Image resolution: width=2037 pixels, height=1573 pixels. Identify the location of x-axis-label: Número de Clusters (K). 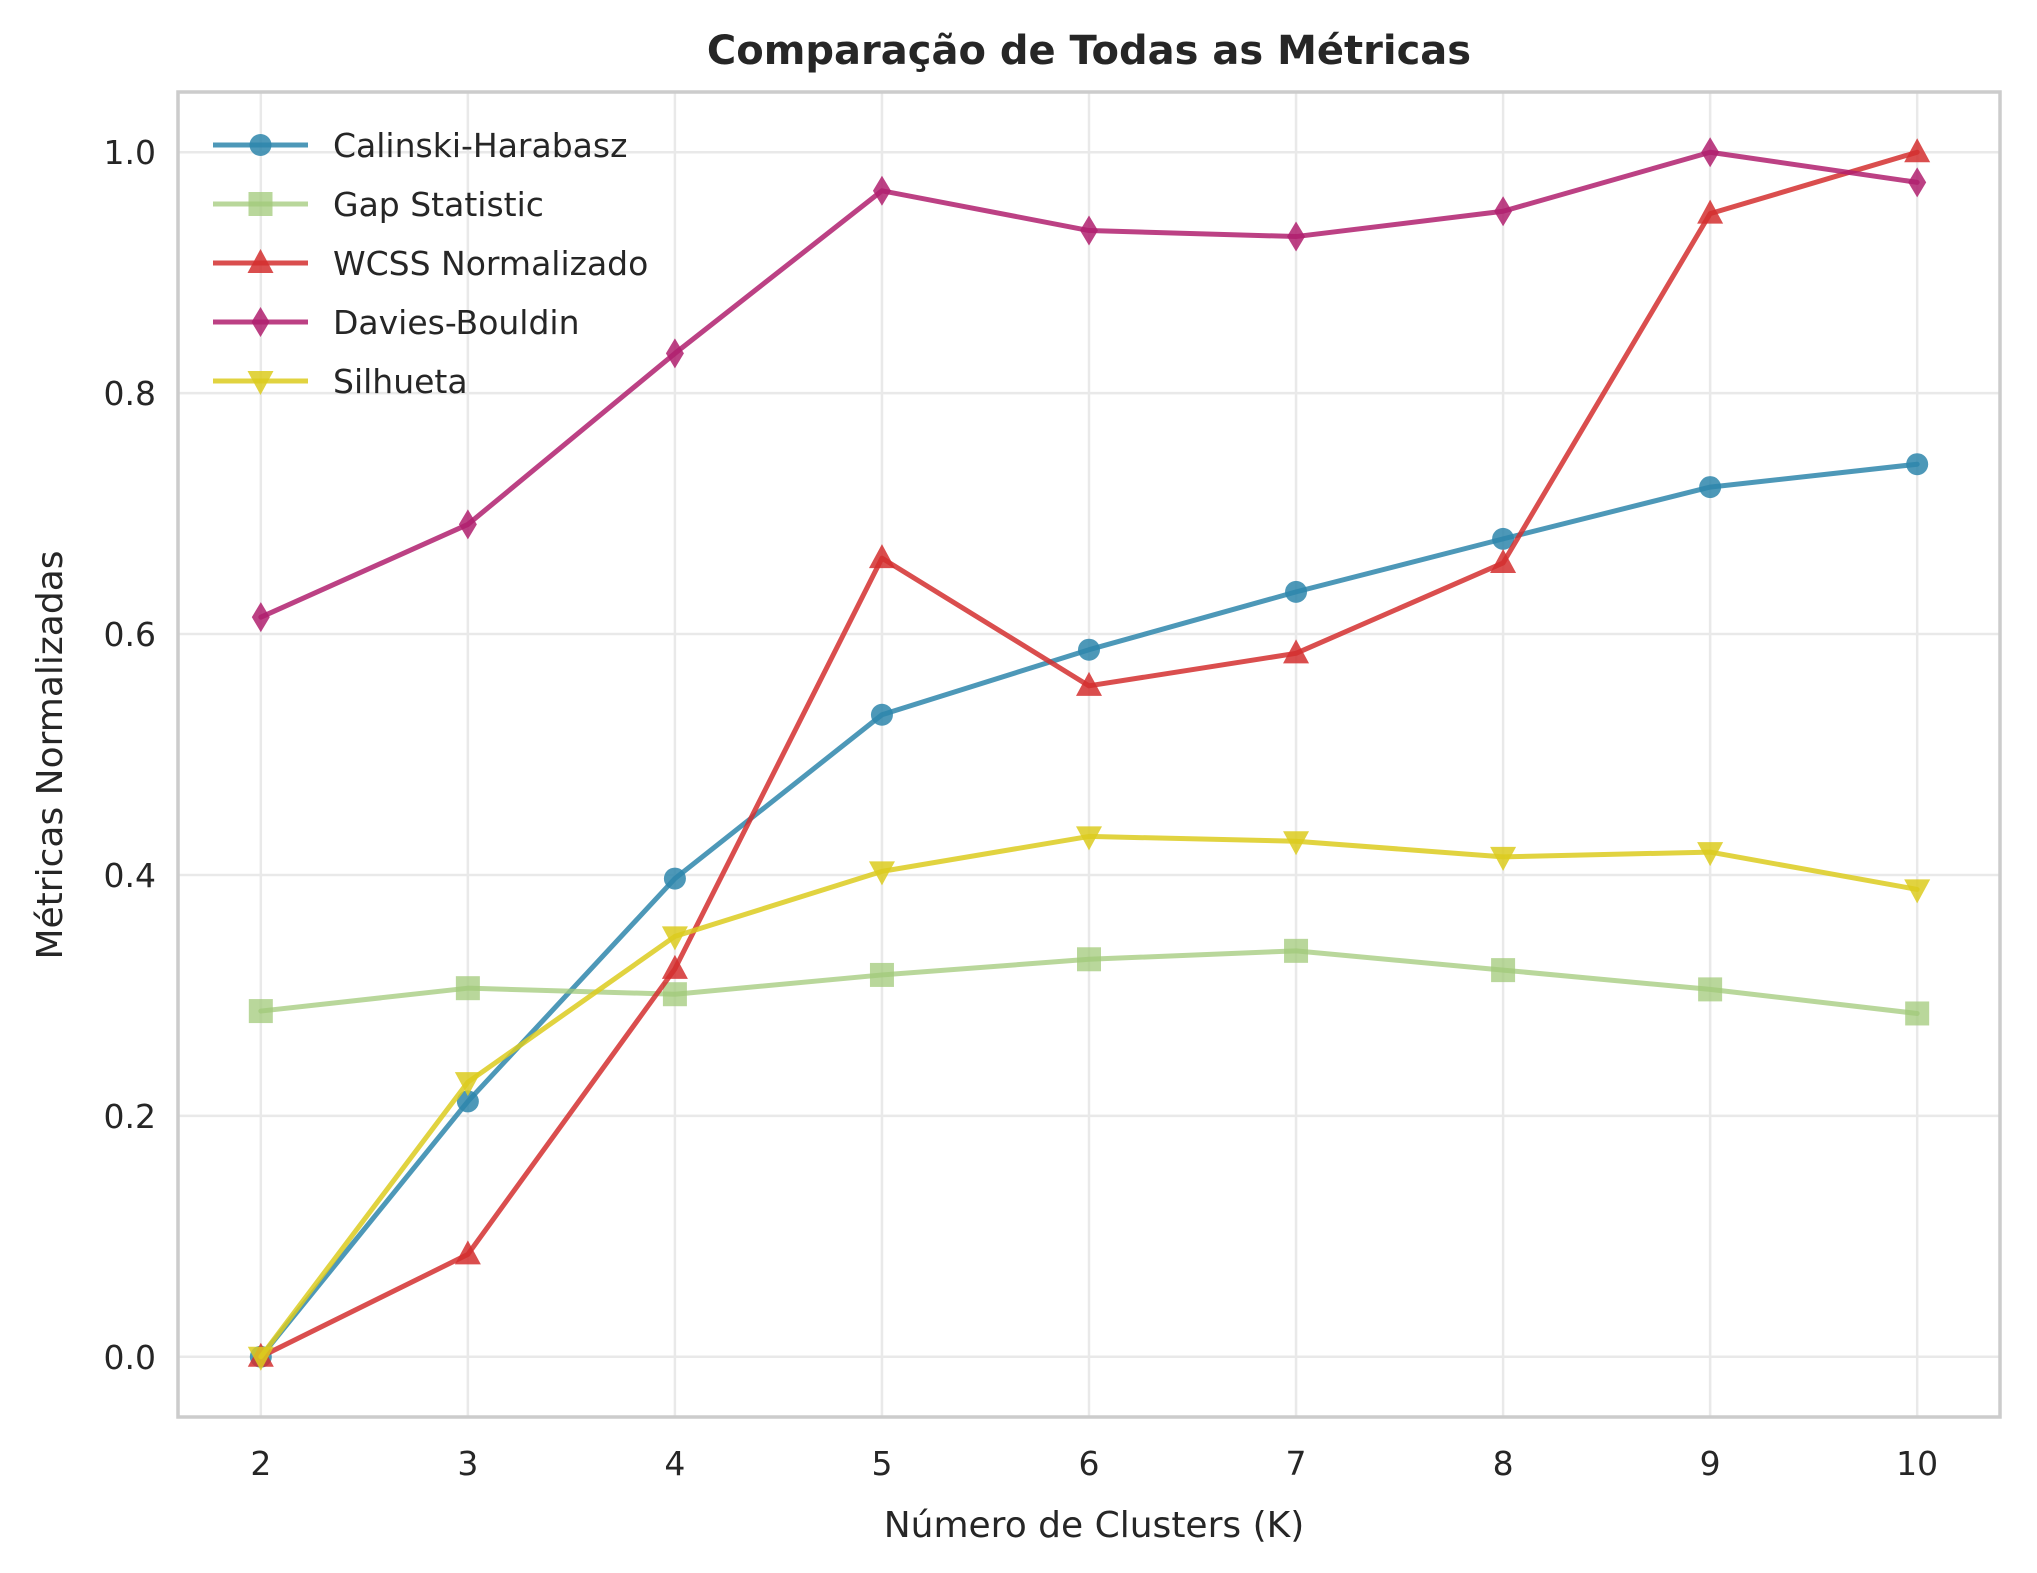
(1094, 1525).